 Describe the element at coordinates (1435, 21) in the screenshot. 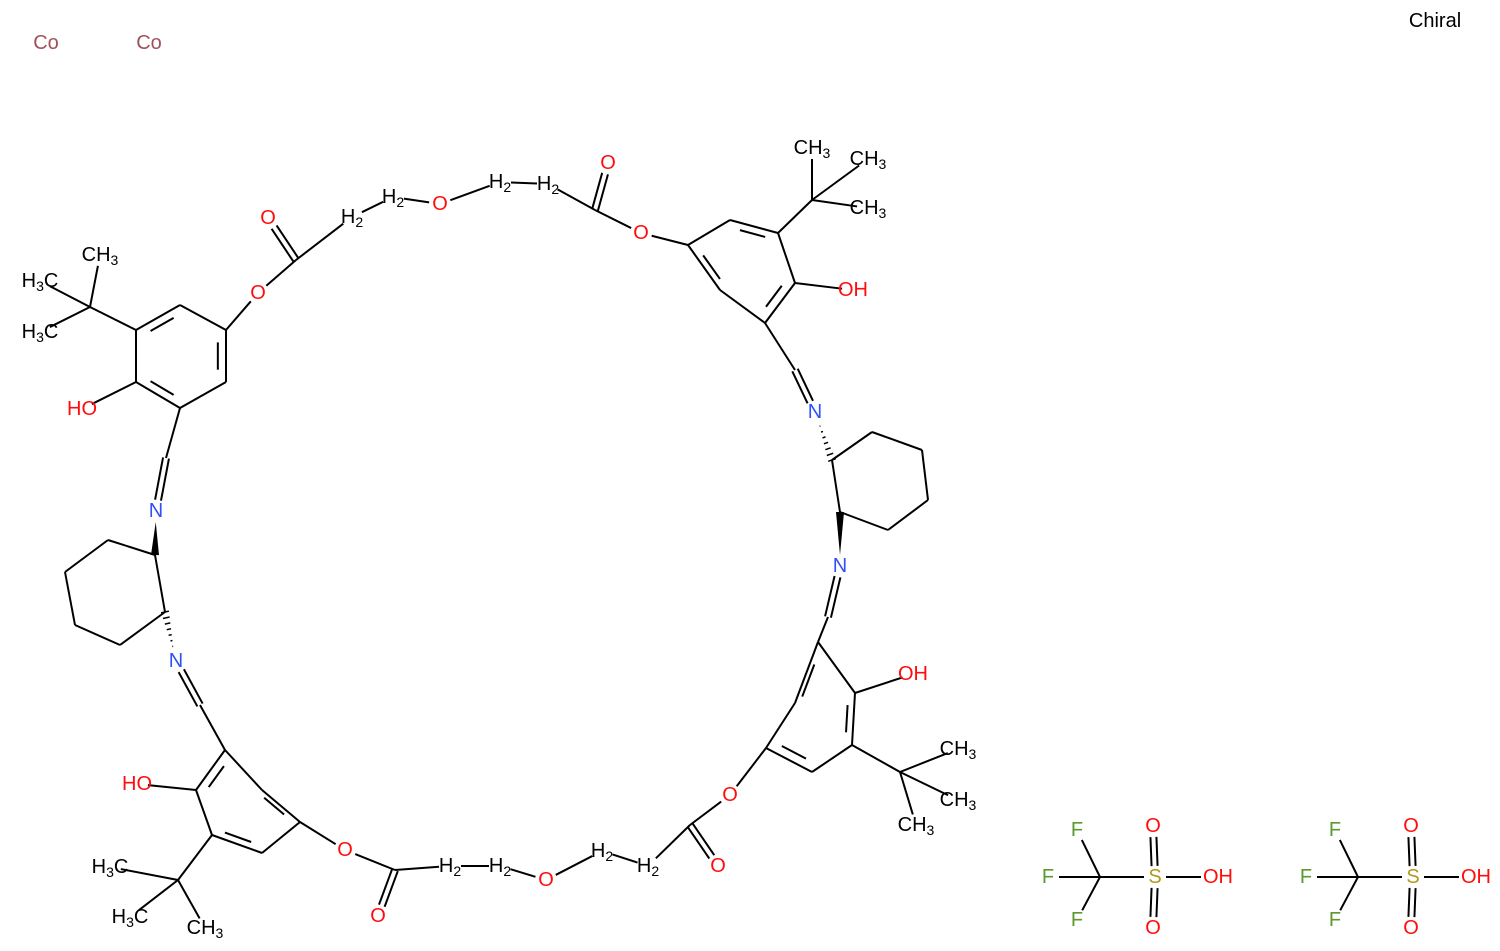

I see `chiral-flag: Chiral` at that location.